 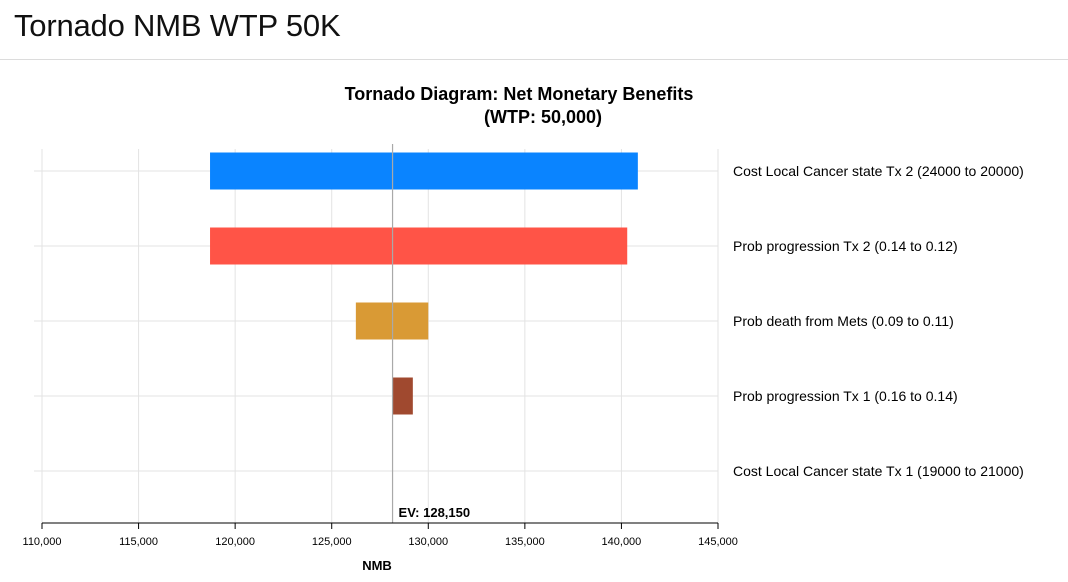 I want to click on page-header: Tornado NMB WTP 50K, so click(x=534, y=30).